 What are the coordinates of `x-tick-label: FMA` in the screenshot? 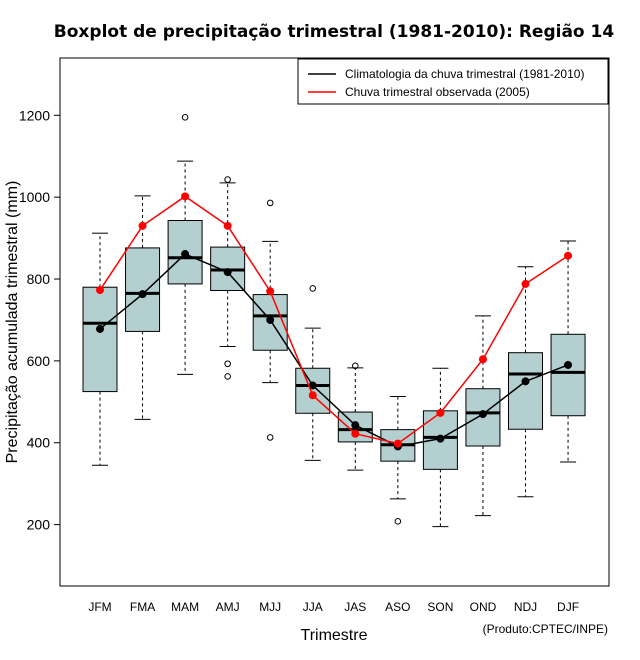 It's located at (142, 607).